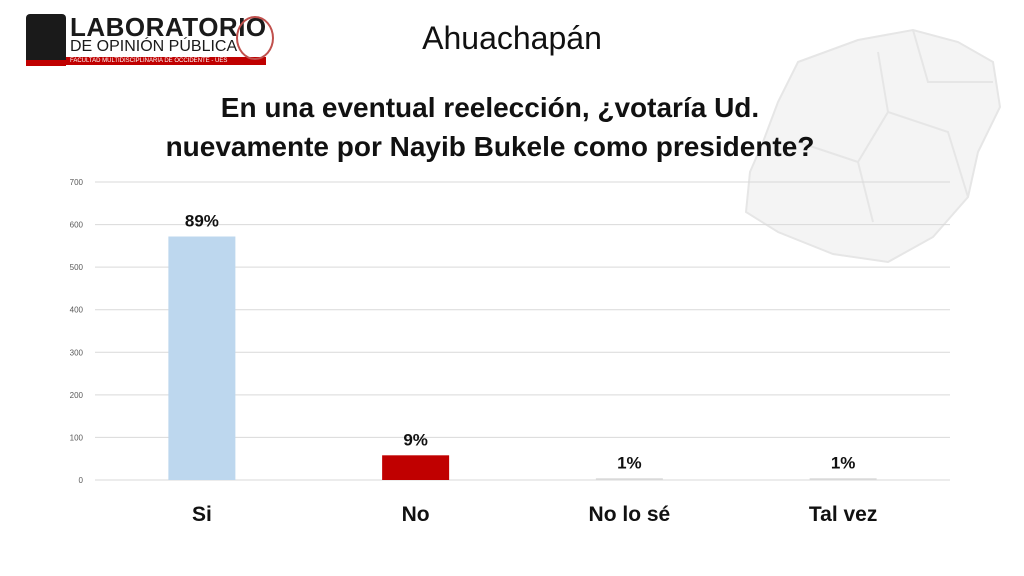  Describe the element at coordinates (77, 331) in the screenshot. I see `y-axis-ticks: 0 100 200 300 400 500 600 700` at that location.